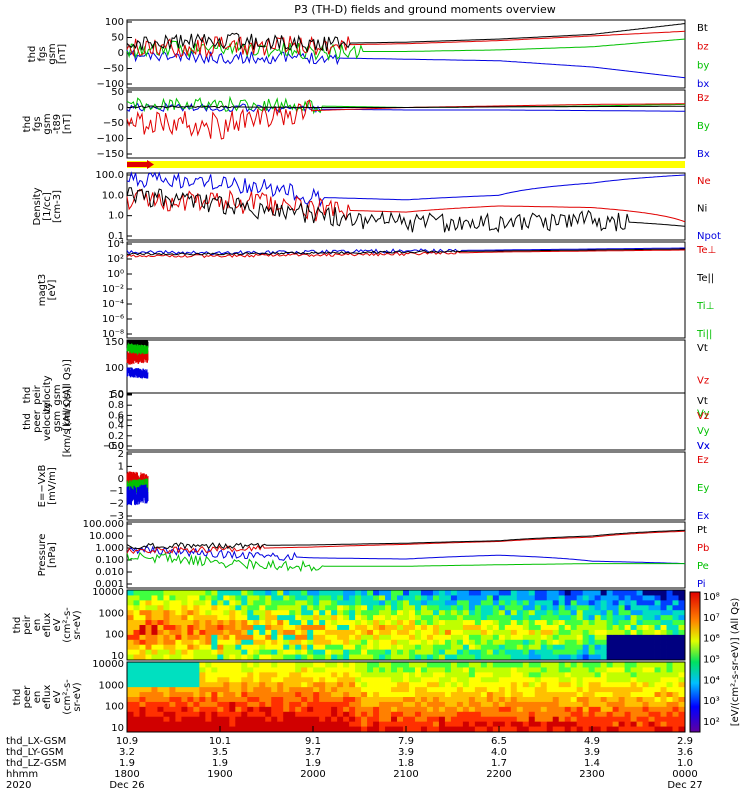  I want to click on y-tick-label: 0, so click(121, 53).